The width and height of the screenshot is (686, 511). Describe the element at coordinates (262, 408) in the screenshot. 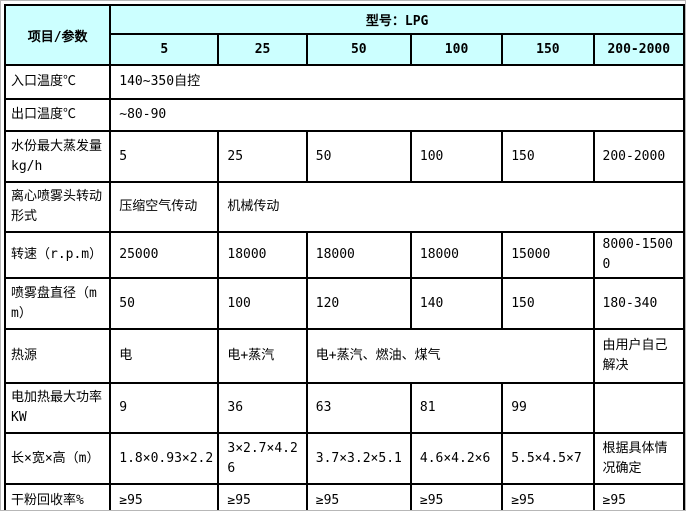

I see `value-cell: 36` at that location.